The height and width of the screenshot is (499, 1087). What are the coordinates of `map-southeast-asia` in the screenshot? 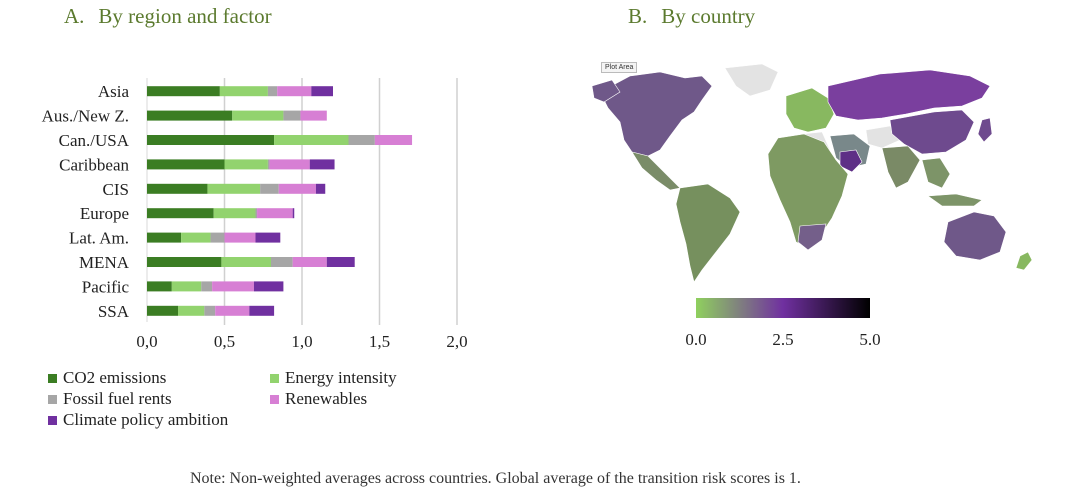 It's located at (936, 173).